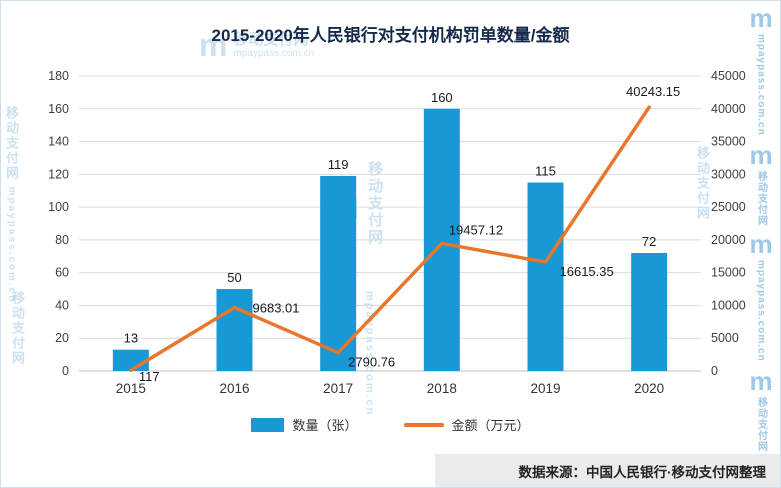 The width and height of the screenshot is (781, 488). Describe the element at coordinates (545, 171) in the screenshot. I see `svg-text: 115` at that location.